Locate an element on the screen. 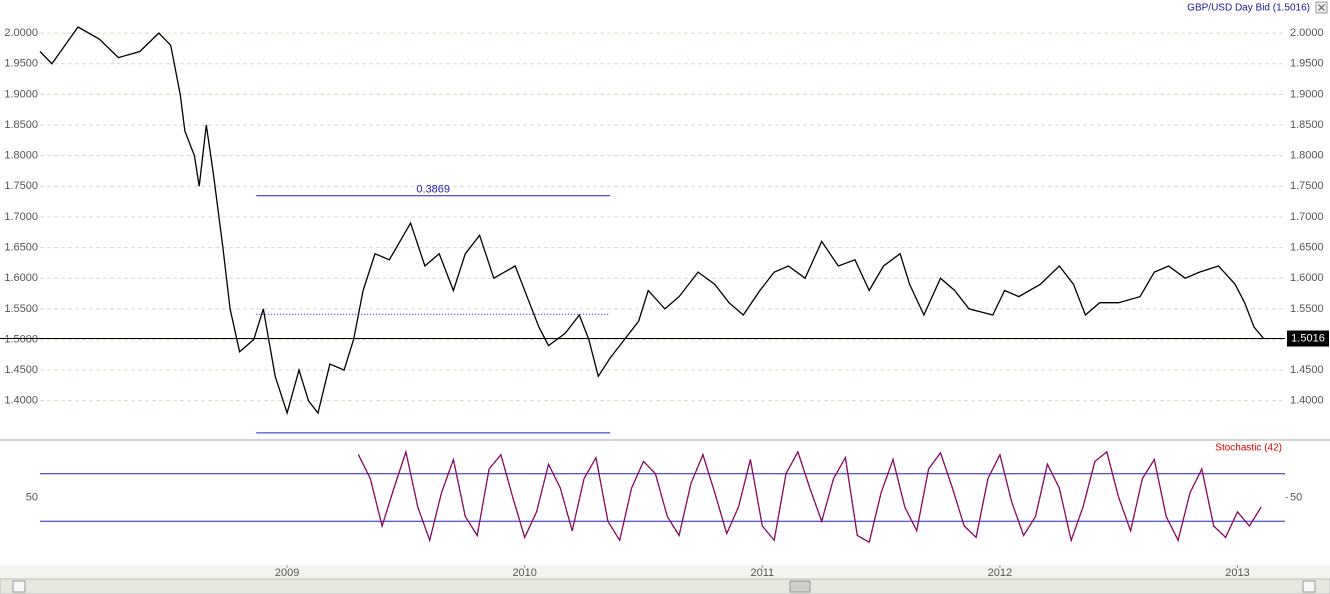 The image size is (1330, 594). y-tick-label-right: 1.7000 is located at coordinates (1307, 217).